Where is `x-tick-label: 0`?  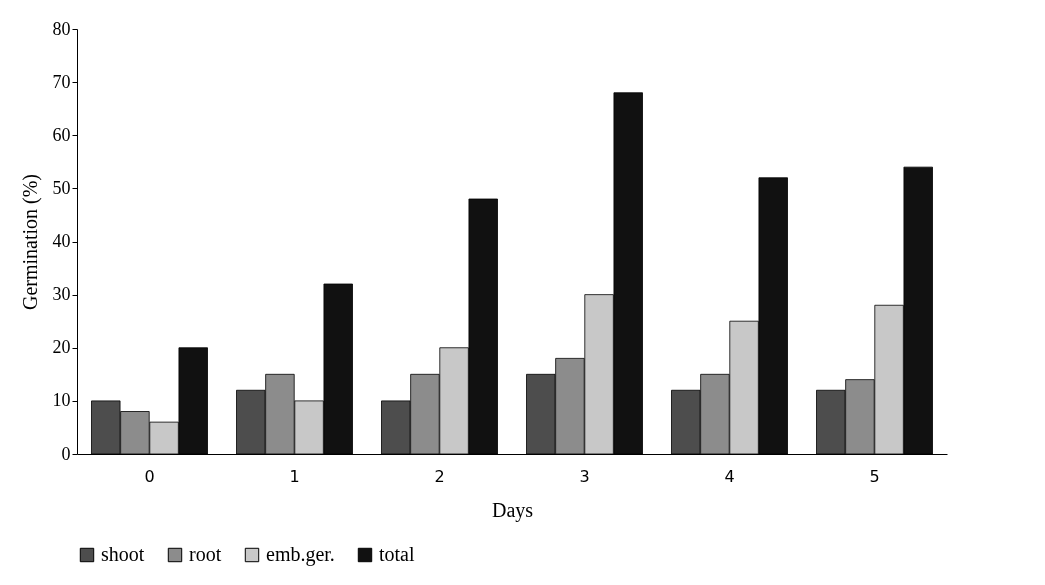 x-tick-label: 0 is located at coordinates (149, 476).